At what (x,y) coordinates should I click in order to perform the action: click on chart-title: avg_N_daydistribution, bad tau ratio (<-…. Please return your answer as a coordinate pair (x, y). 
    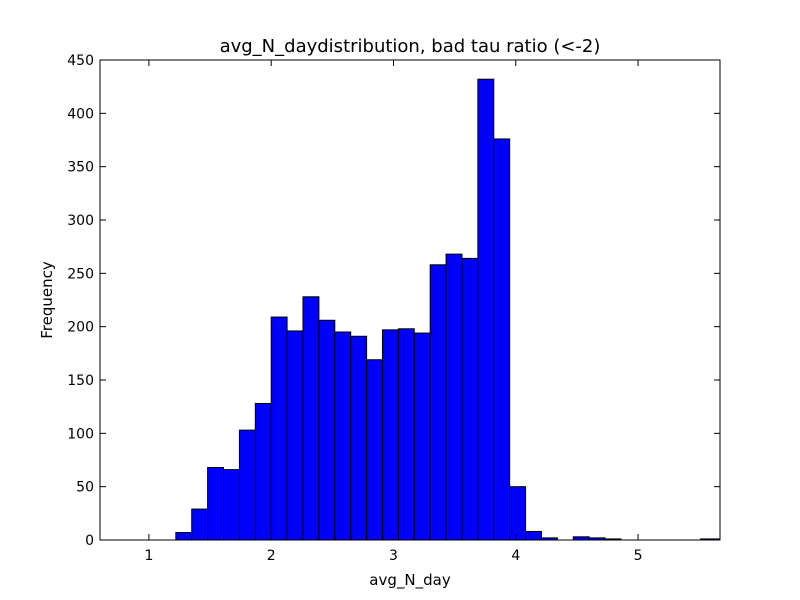
    Looking at the image, I should click on (410, 46).